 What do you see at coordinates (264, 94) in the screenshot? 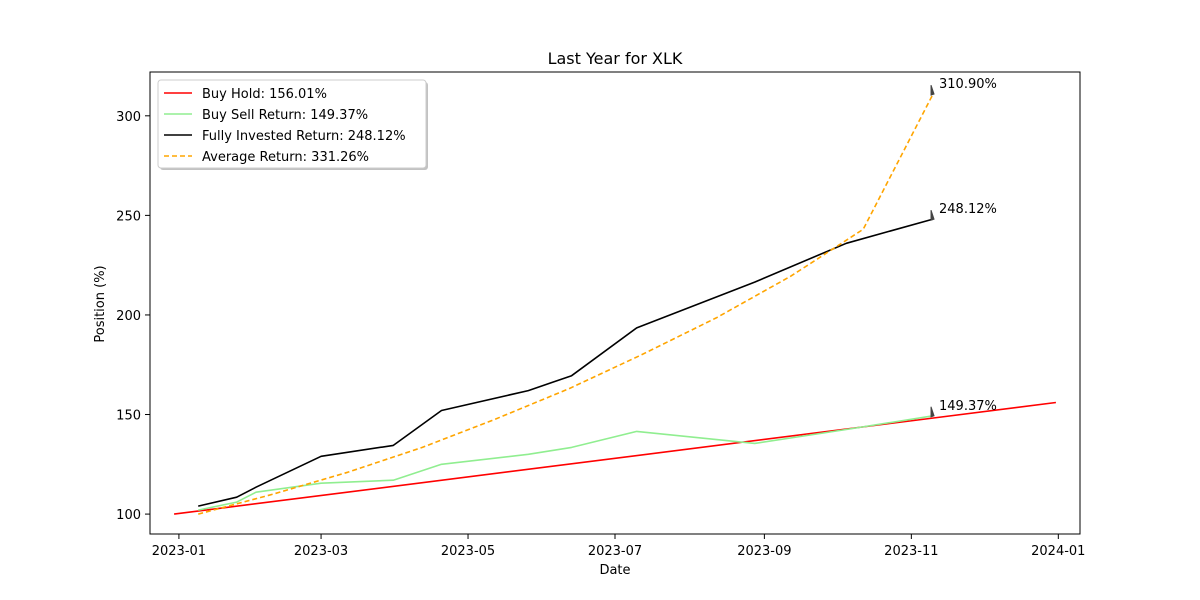
I see `legend-entry-label: Buy Hold: 156.01%` at bounding box center [264, 94].